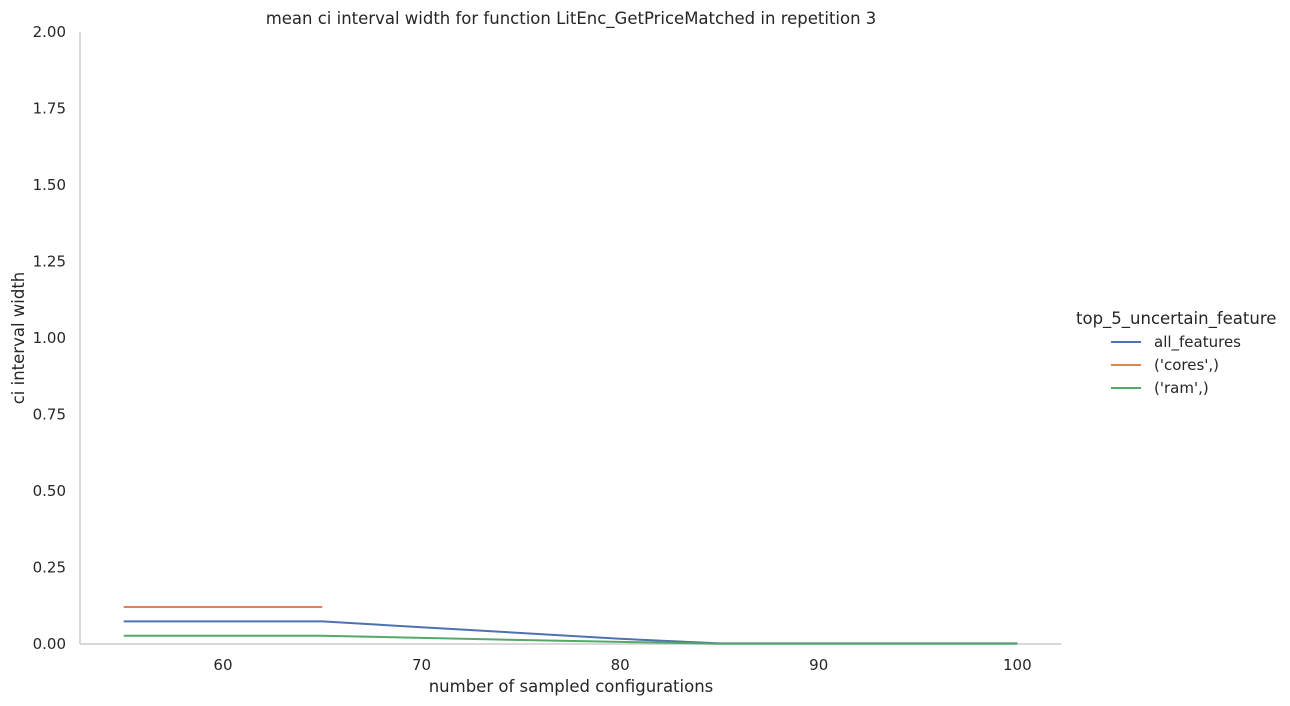  What do you see at coordinates (49, 415) in the screenshot?
I see `y-tick-label: 0.75` at bounding box center [49, 415].